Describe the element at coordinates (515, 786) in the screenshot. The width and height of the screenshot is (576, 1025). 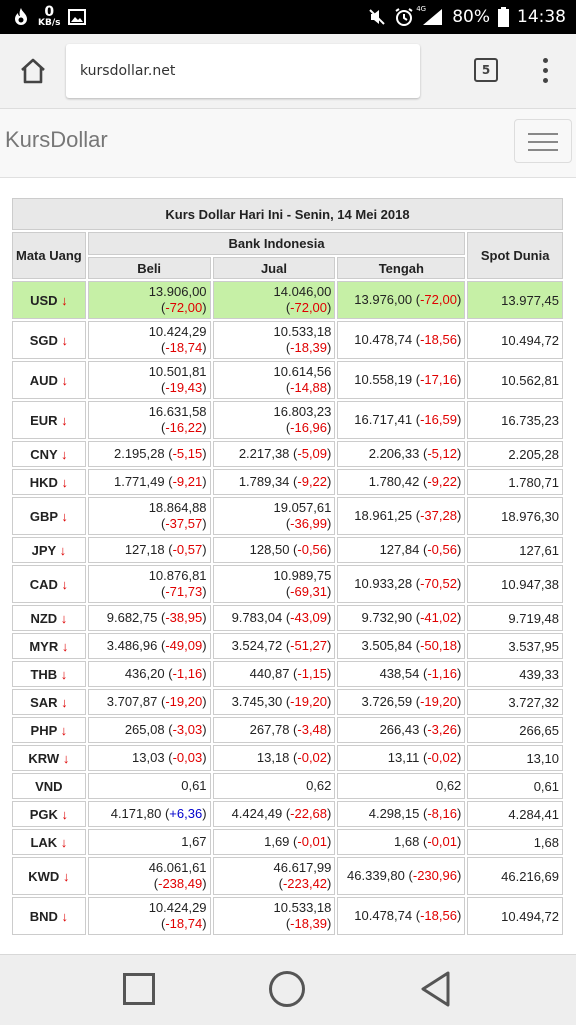
I see `spot-rate-cell: 0,61` at that location.